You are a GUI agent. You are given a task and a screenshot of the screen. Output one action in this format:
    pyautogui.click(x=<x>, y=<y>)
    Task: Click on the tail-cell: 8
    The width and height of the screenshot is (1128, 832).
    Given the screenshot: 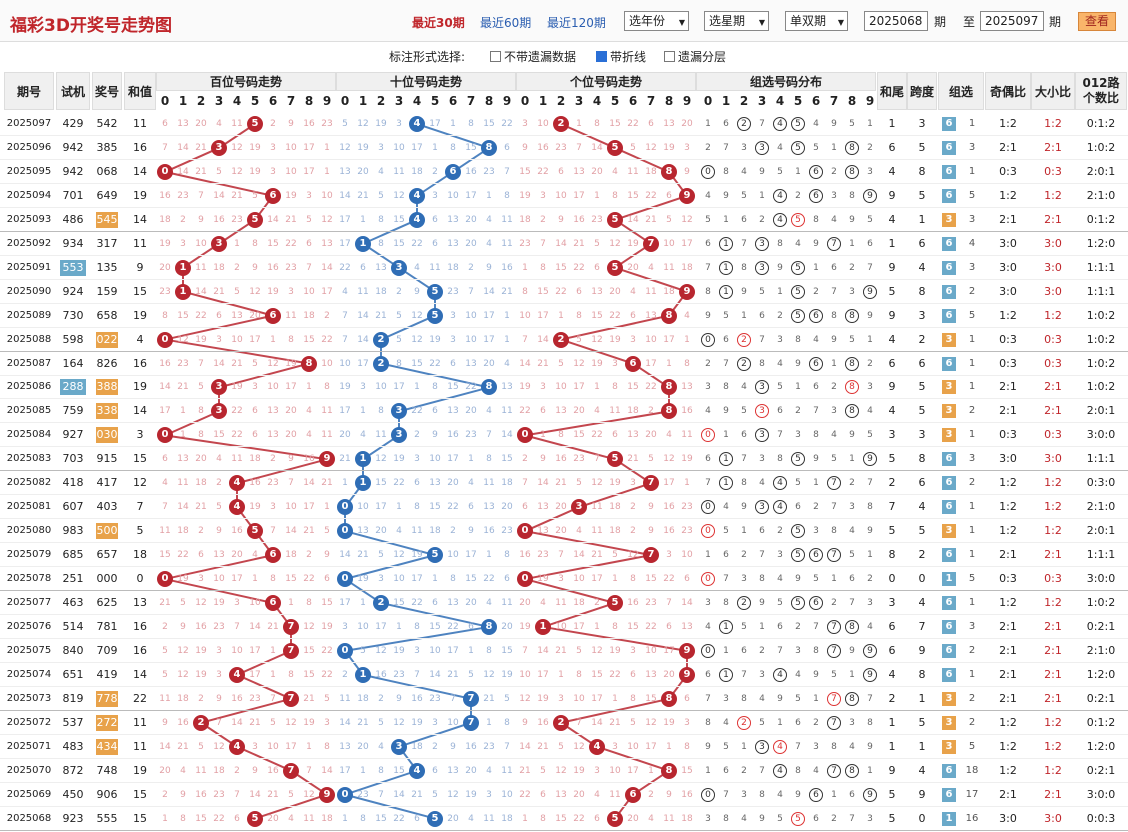 What is the action you would take?
    pyautogui.click(x=892, y=555)
    